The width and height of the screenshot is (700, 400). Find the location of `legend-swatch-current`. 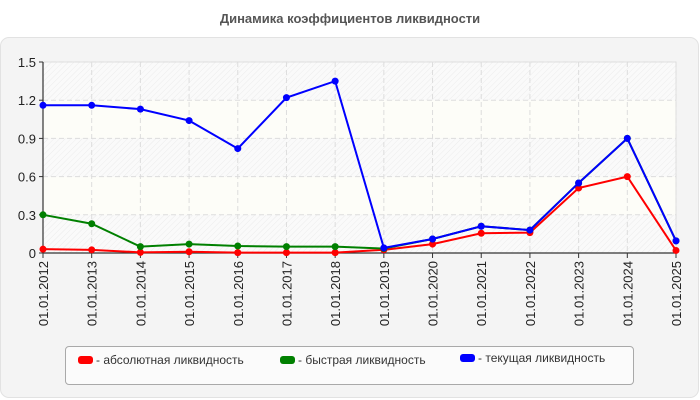

legend-swatch-current is located at coordinates (467, 358).